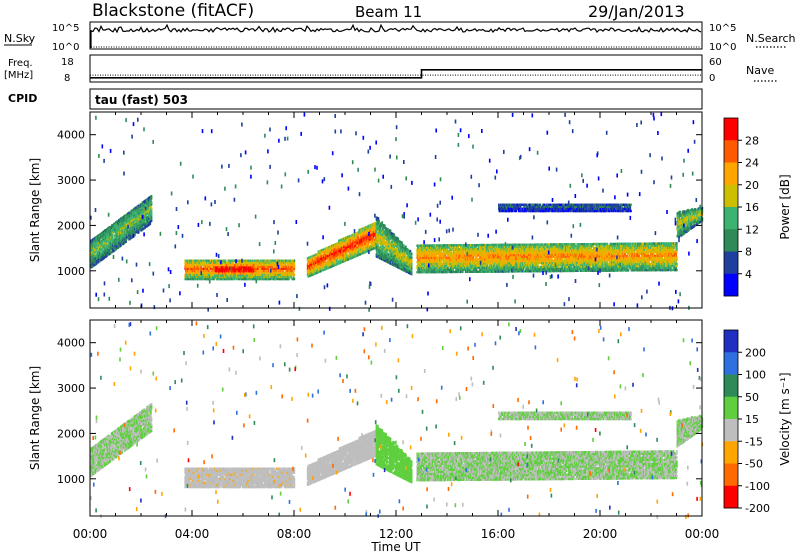 Image resolution: width=800 pixels, height=554 pixels. What do you see at coordinates (712, 78) in the screenshot?
I see `nave-right-tick-bottom: 0` at bounding box center [712, 78].